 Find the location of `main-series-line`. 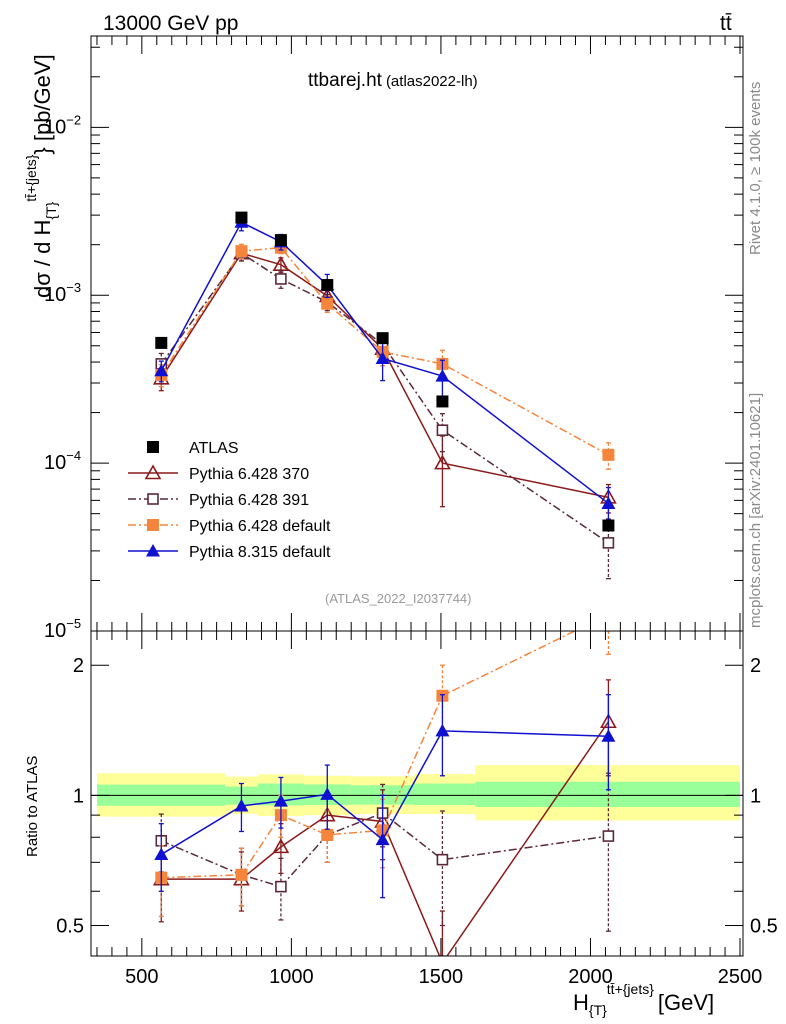

main-series-line is located at coordinates (384, 375).